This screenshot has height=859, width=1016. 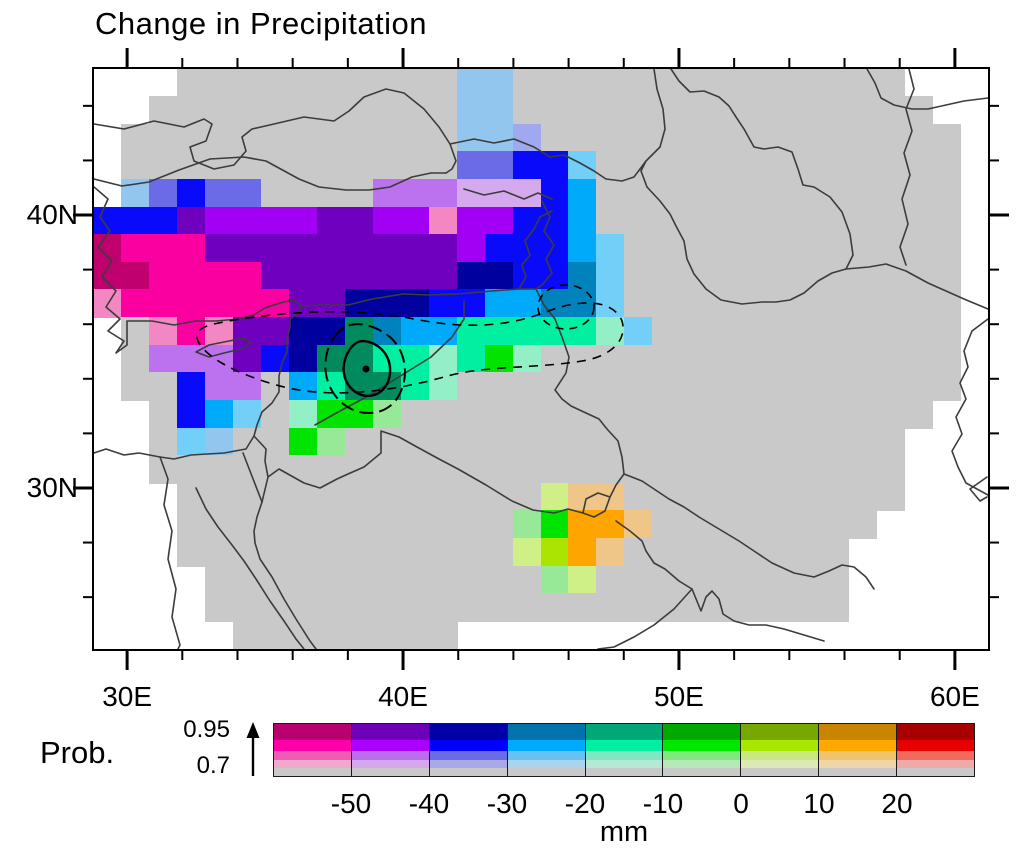 What do you see at coordinates (52, 215) in the screenshot?
I see `lat-tick-label: 40N` at bounding box center [52, 215].